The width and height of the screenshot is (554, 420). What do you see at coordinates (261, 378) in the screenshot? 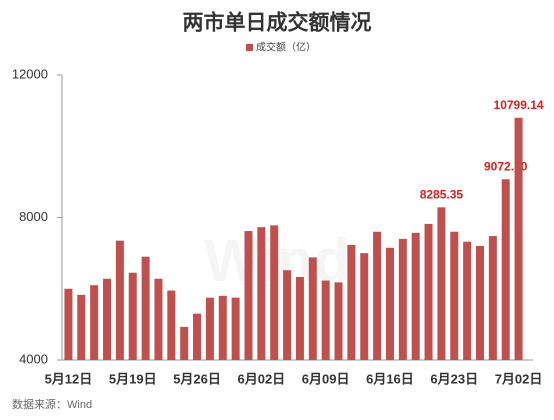
I see `x-tick-label: 6月02日` at bounding box center [261, 378].